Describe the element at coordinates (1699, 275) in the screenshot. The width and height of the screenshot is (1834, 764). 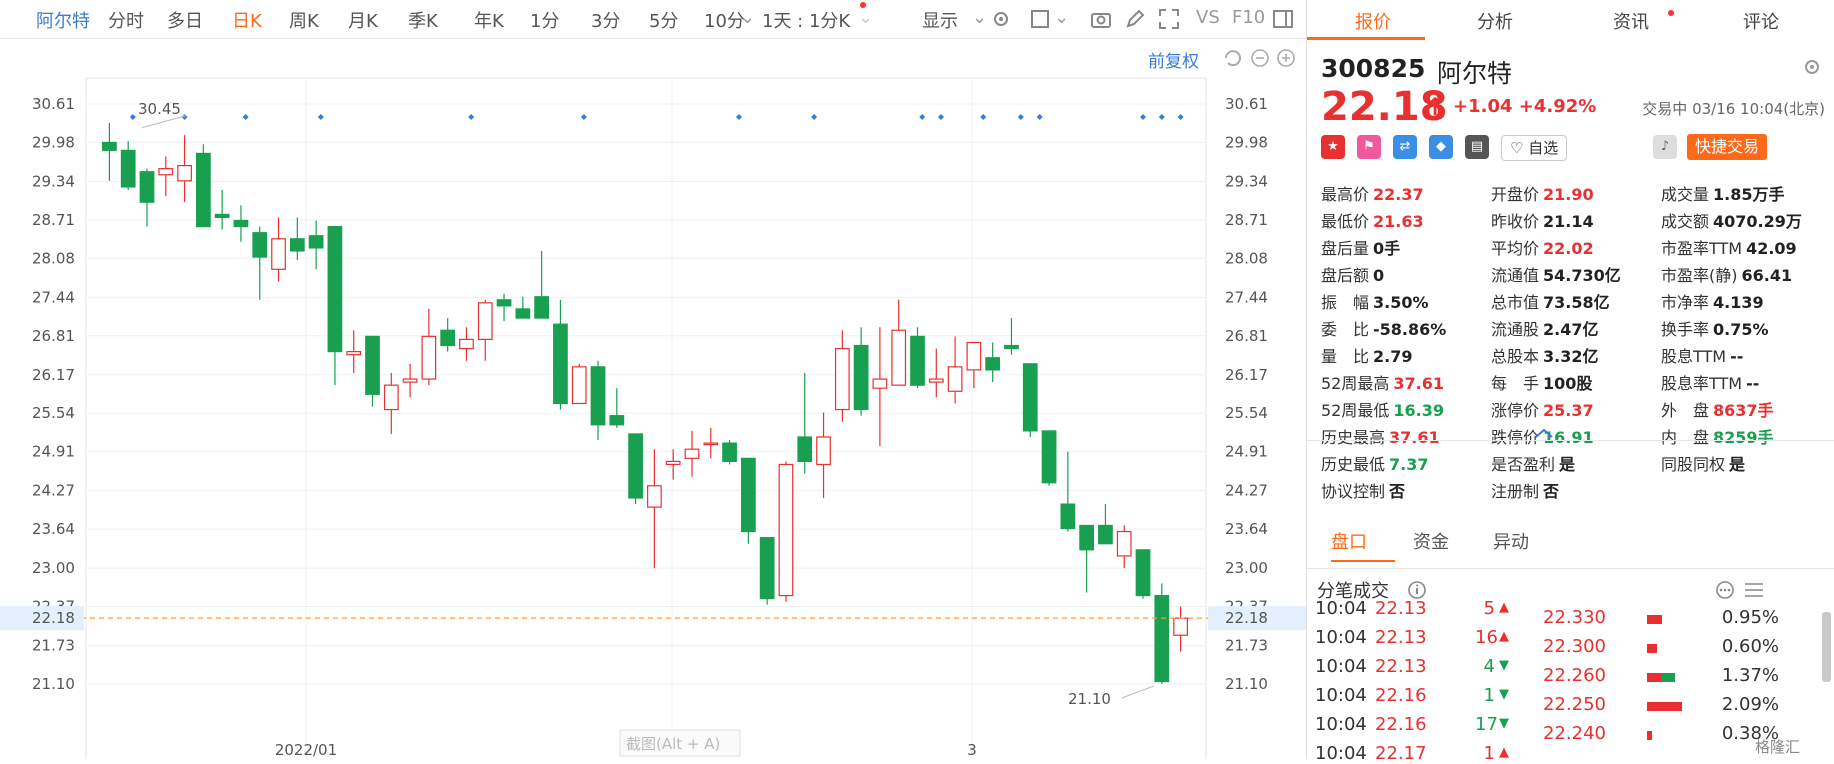
I see `quote-key: 市盈率(静)` at that location.